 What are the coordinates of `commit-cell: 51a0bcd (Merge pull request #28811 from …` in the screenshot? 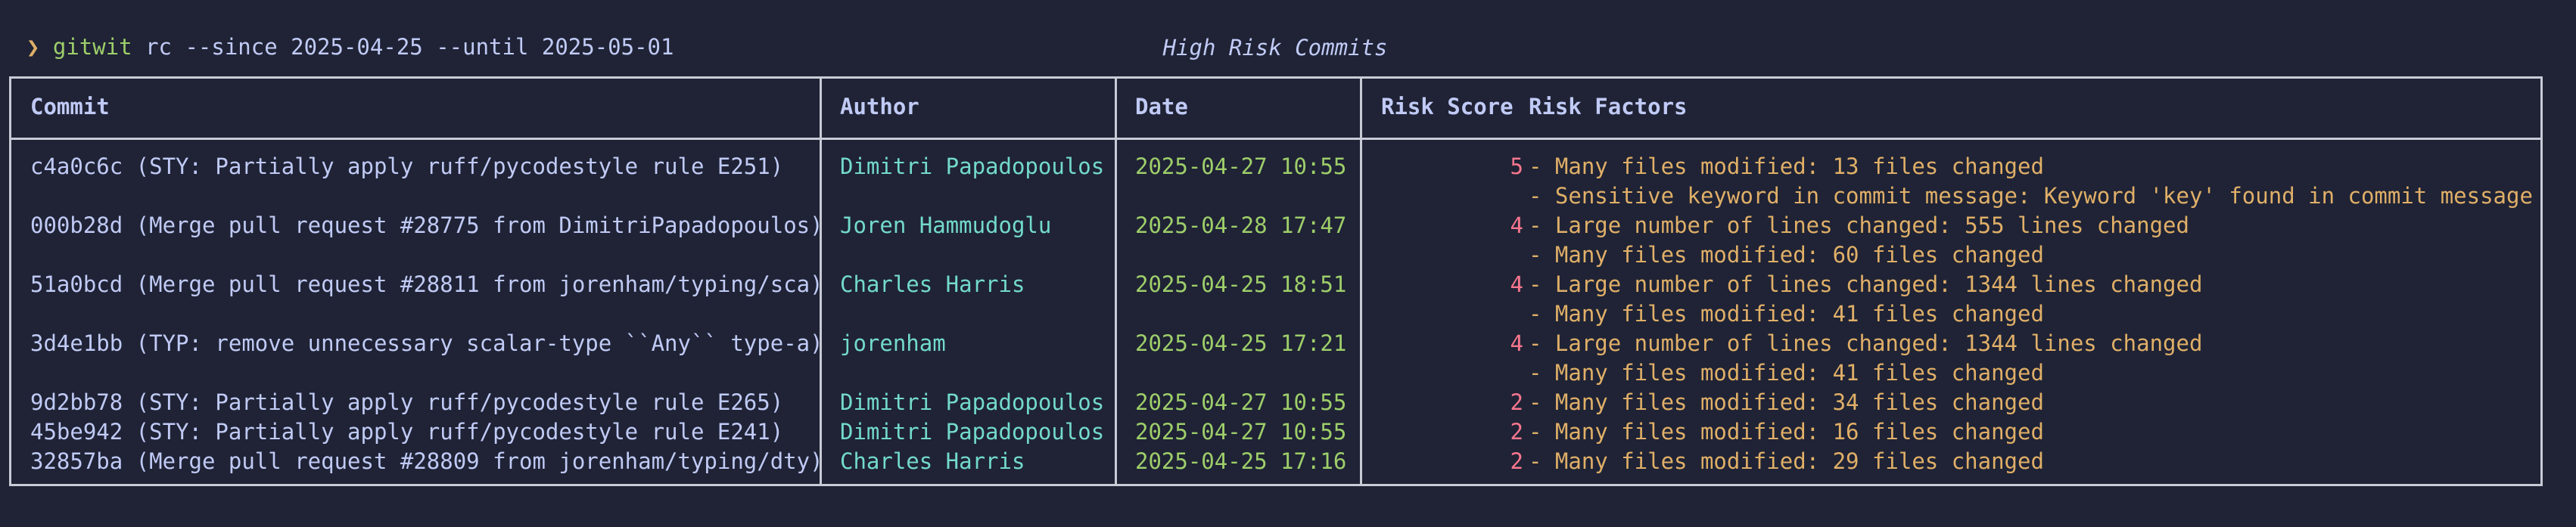 It's located at (426, 284).